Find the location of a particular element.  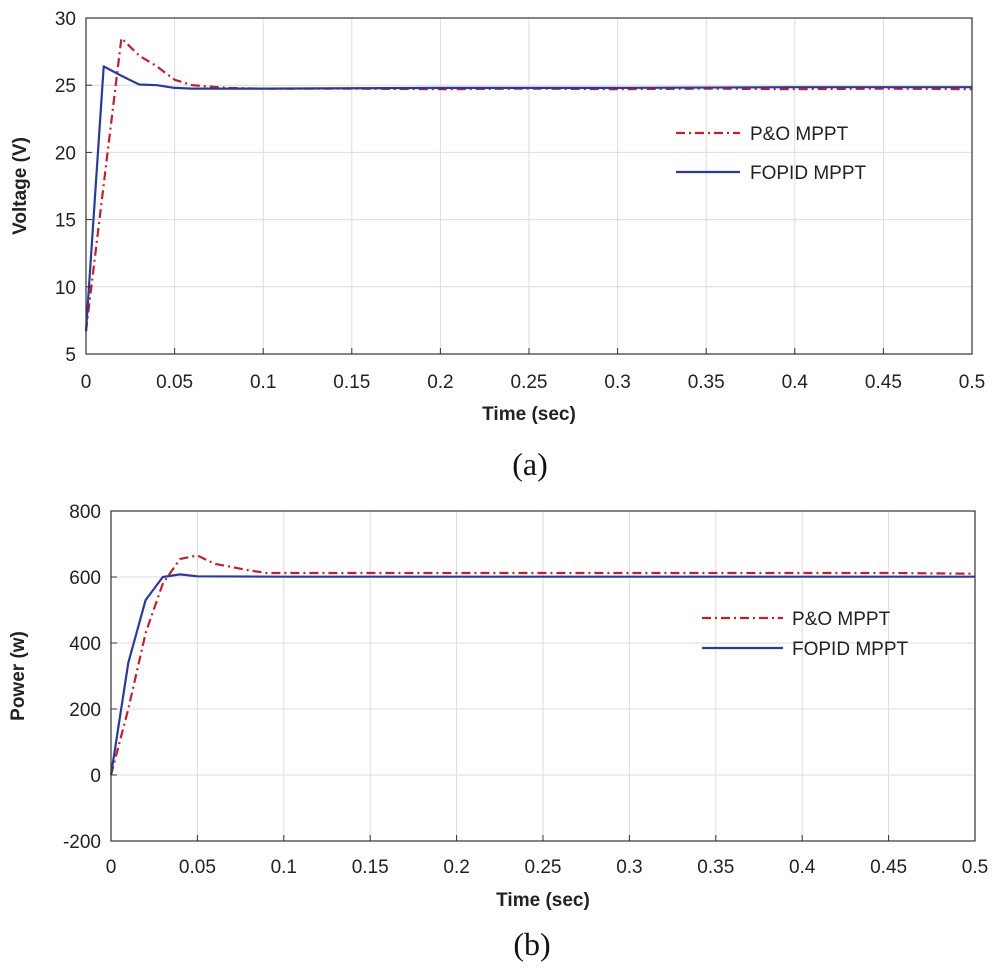

y-tick-label: 20 is located at coordinates (65, 153).